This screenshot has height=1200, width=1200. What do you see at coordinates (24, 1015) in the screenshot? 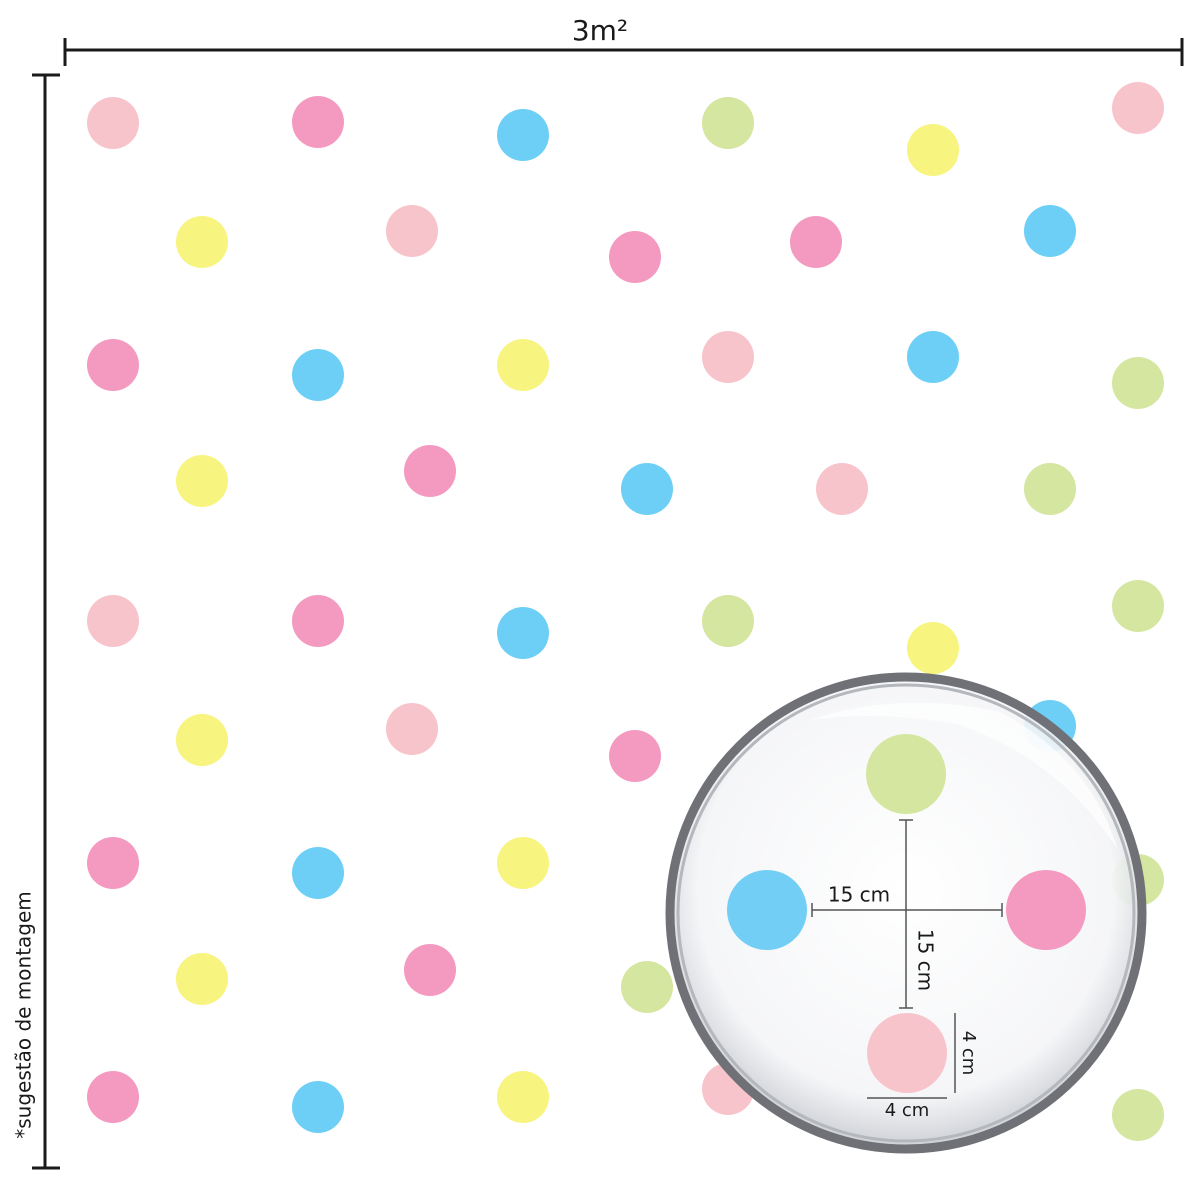
I see `side-note: *sugestão de montagem` at bounding box center [24, 1015].